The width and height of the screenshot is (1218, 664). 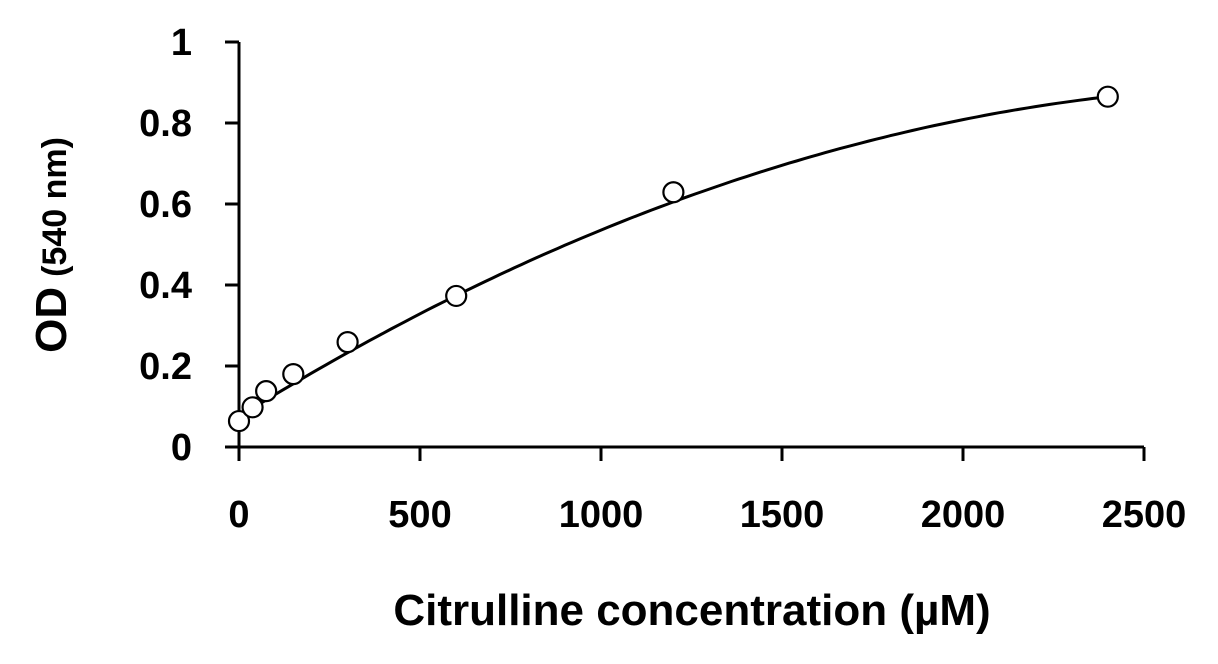 I want to click on x-tick-label: 500, so click(x=419, y=515).